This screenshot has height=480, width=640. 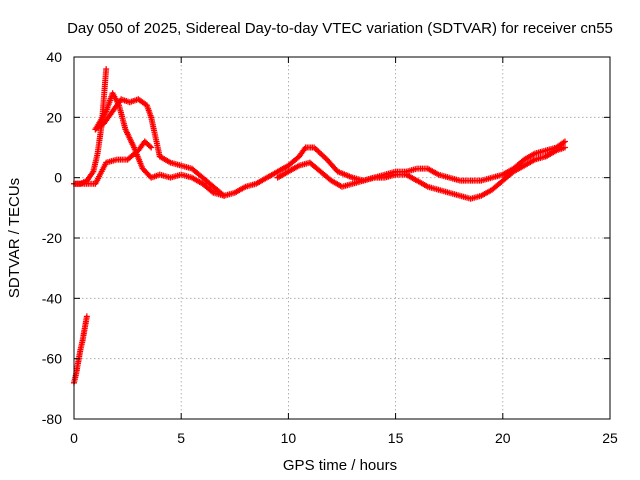 I want to click on y-tick-label: 40, so click(x=54, y=57).